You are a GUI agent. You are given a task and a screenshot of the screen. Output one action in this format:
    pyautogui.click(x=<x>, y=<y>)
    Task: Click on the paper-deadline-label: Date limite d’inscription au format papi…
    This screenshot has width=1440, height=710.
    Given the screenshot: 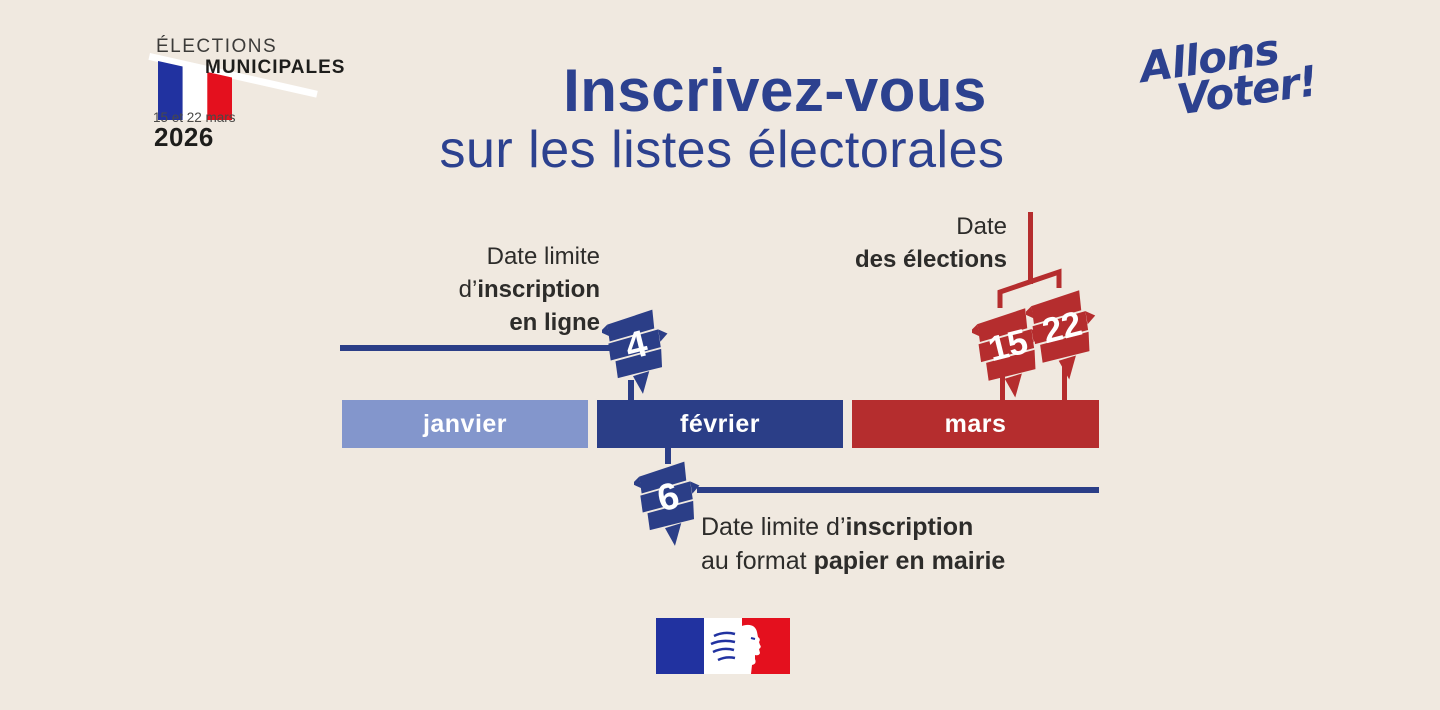 What is the action you would take?
    pyautogui.click(x=911, y=544)
    